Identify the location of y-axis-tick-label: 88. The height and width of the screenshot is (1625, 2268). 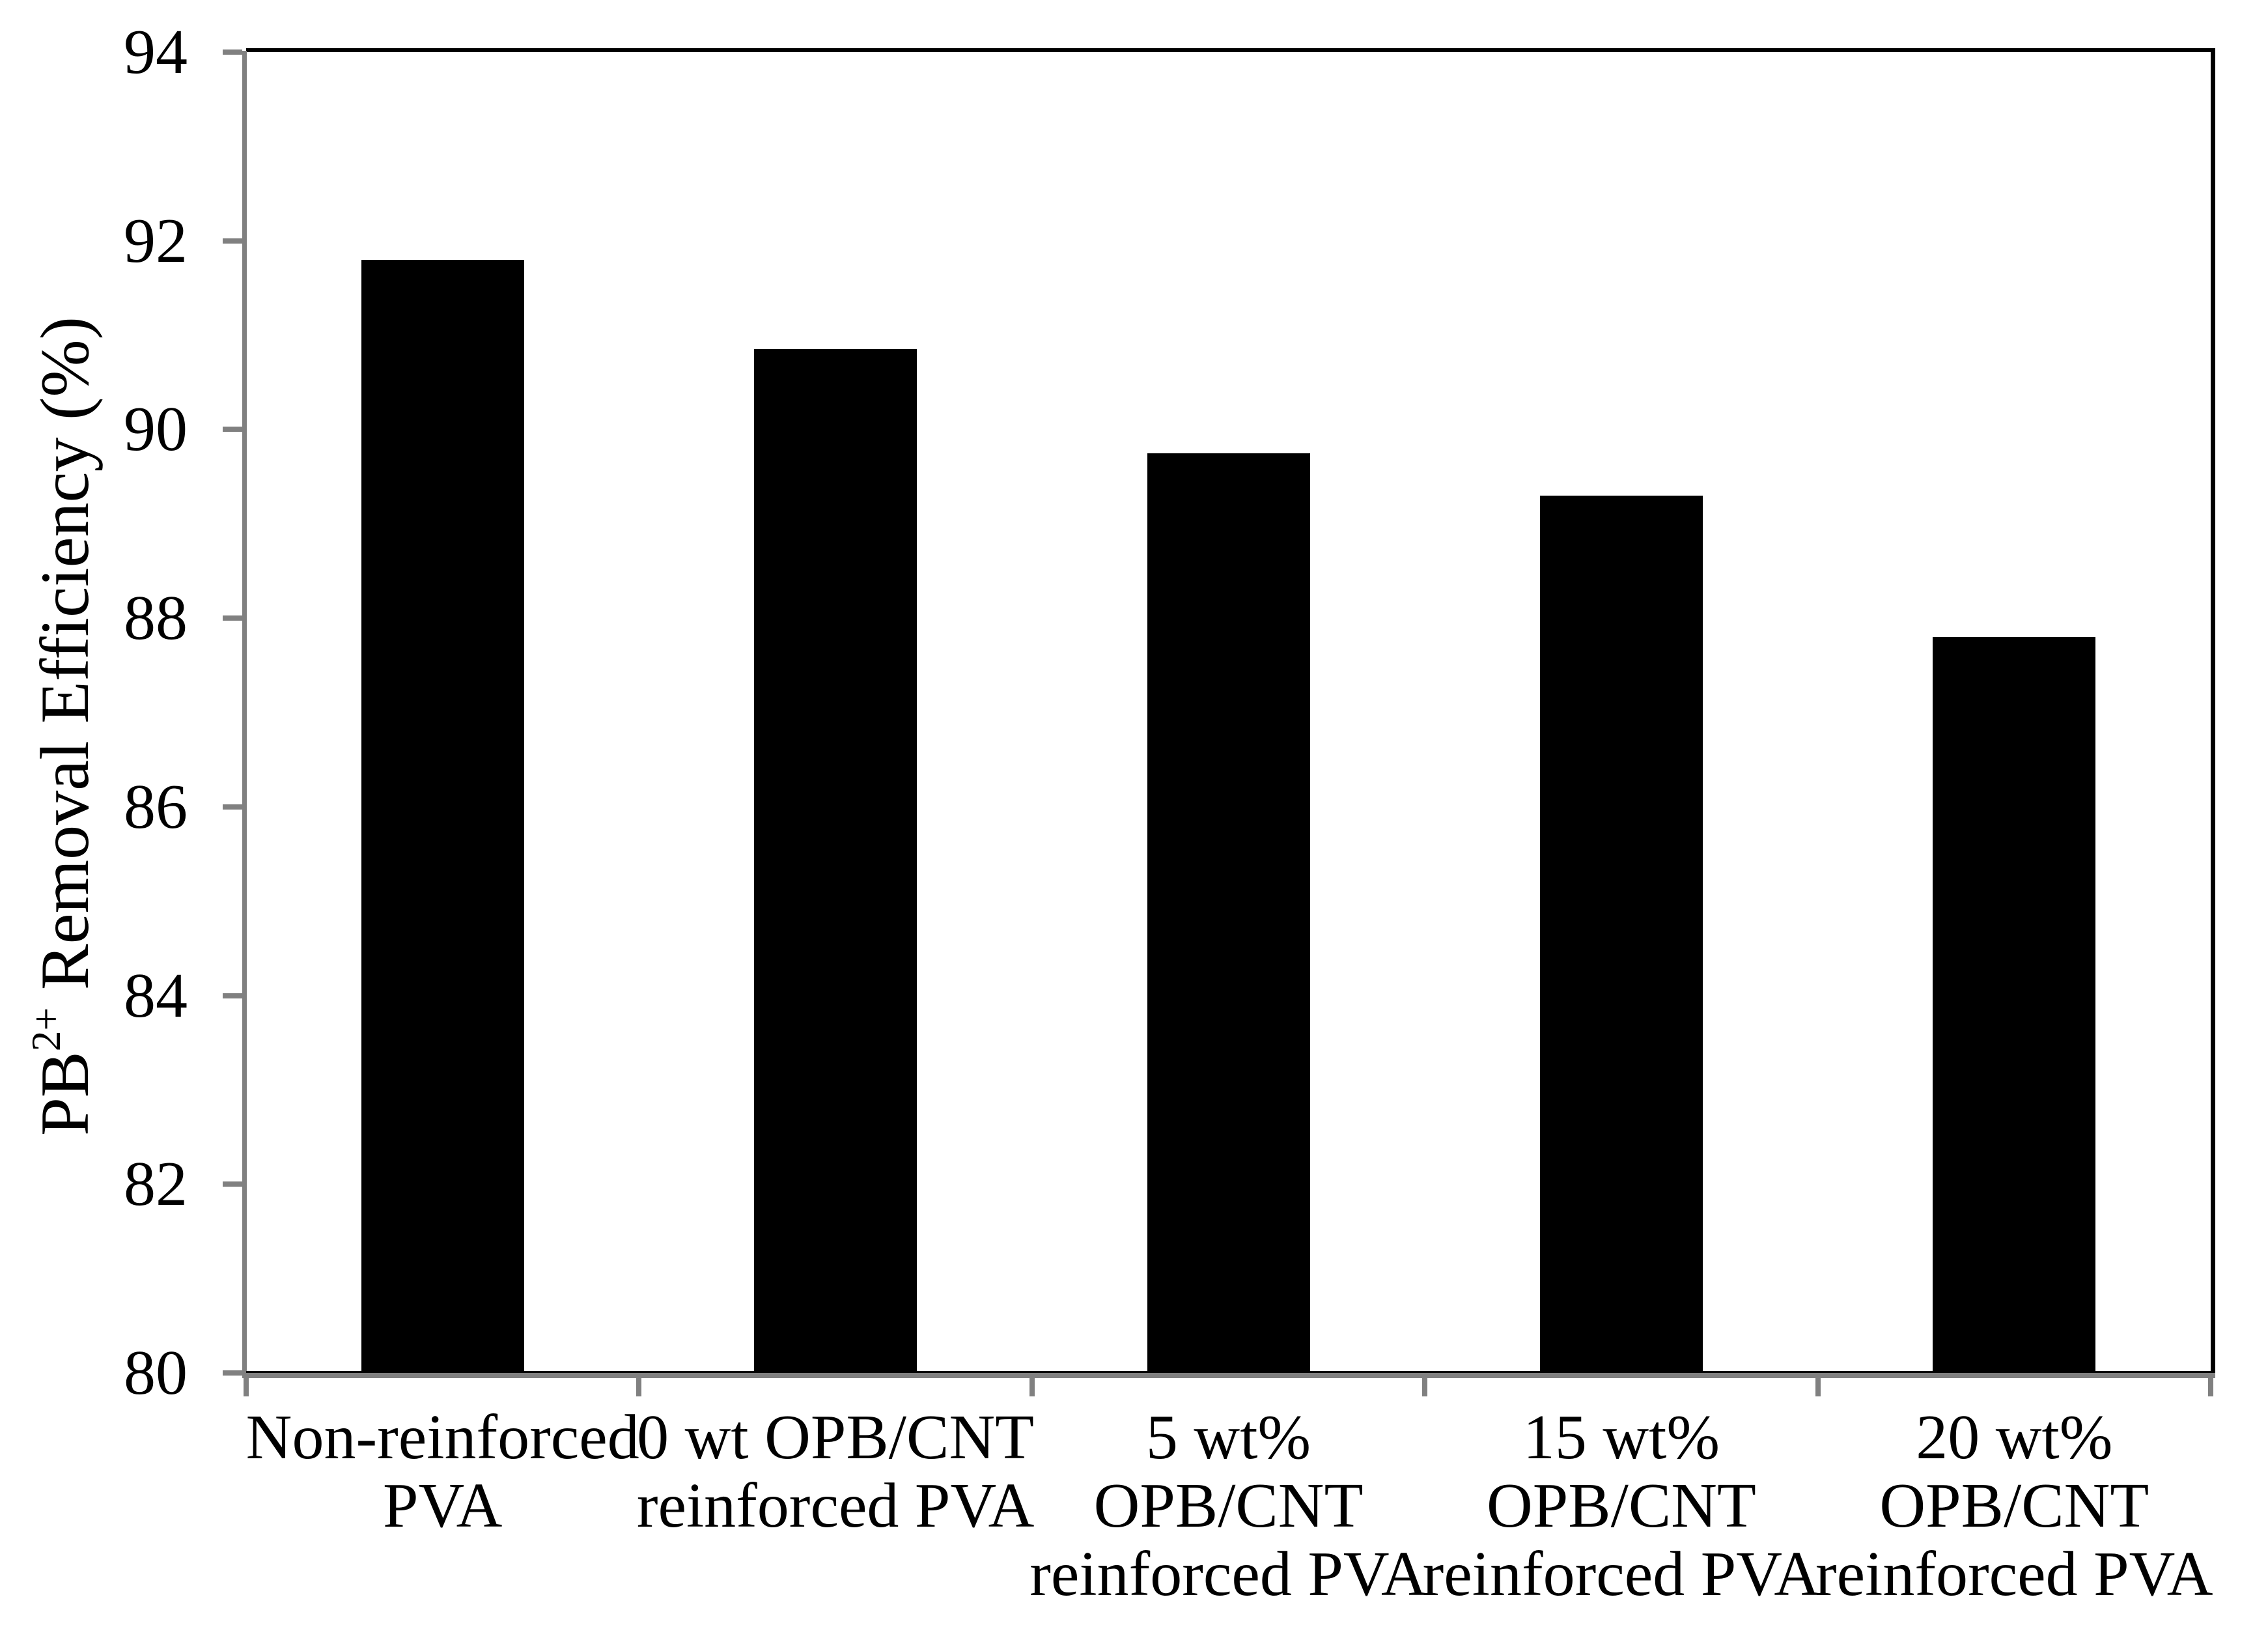
(156, 618).